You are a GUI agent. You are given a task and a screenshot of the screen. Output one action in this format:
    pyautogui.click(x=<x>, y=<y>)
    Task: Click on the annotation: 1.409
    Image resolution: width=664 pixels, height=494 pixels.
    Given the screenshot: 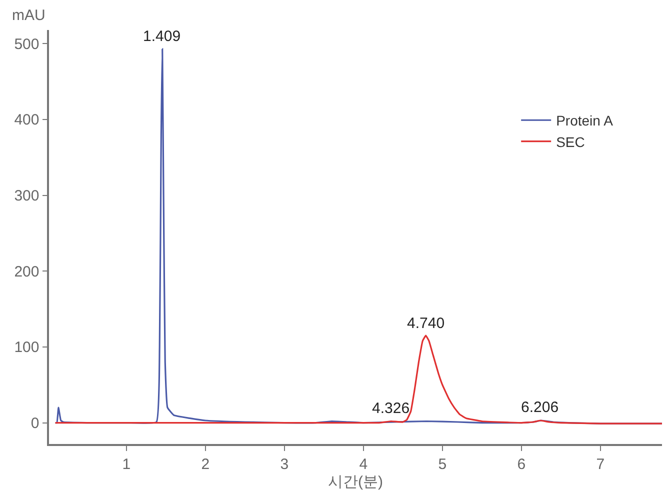 What is the action you would take?
    pyautogui.click(x=162, y=36)
    